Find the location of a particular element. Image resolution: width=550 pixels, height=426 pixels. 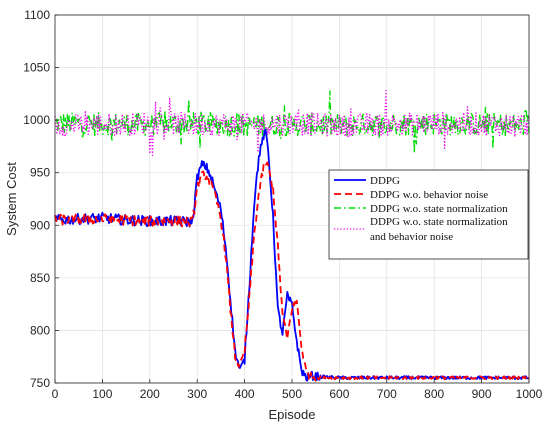

x-tick-label: 900 is located at coordinates (482, 394).